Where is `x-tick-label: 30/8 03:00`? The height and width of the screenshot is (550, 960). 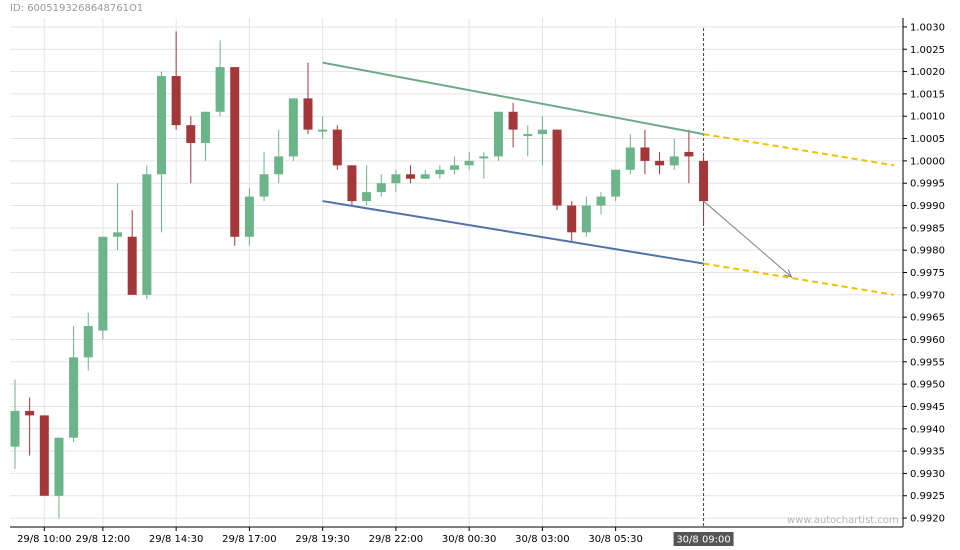 x-tick-label: 30/8 03:00 is located at coordinates (542, 539).